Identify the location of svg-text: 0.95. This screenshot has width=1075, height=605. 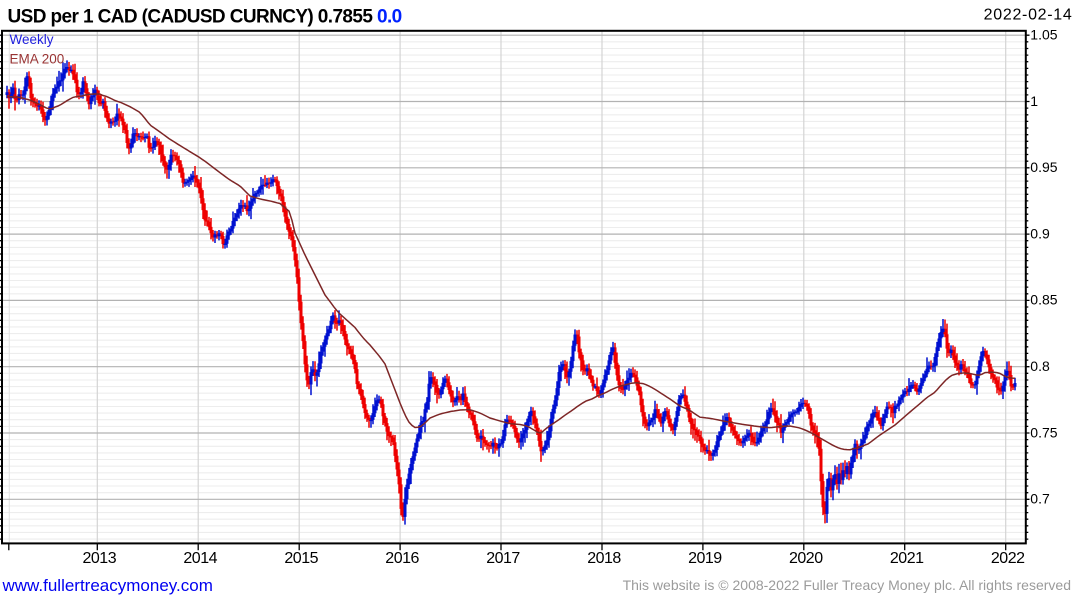
(1043, 167).